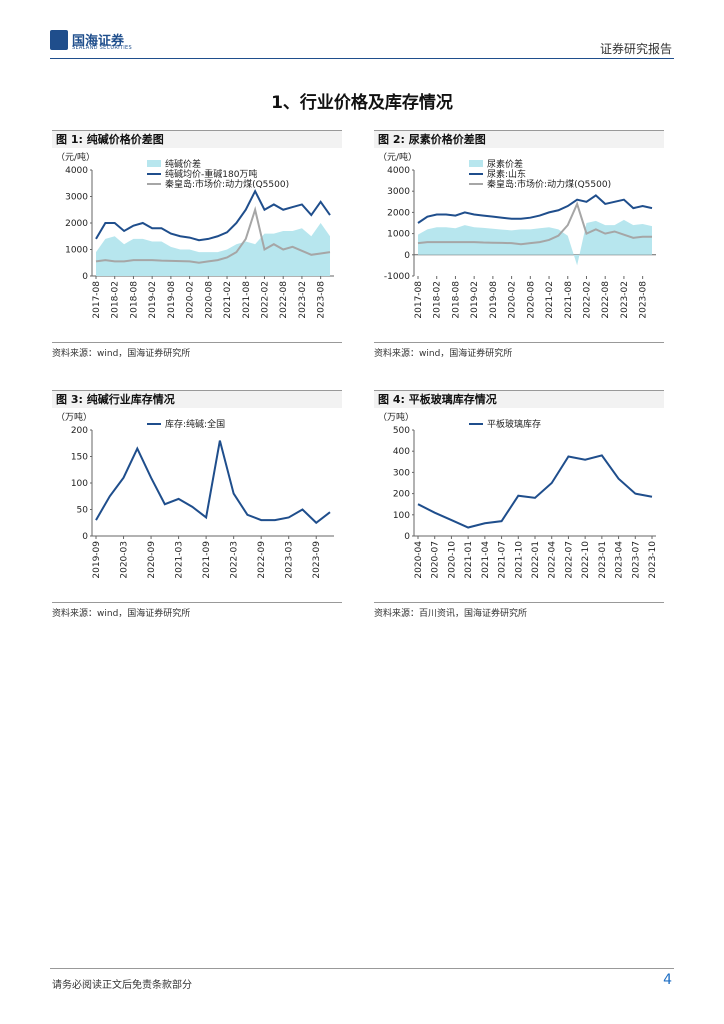 The height and width of the screenshot is (1024, 724). Describe the element at coordinates (401, 431) in the screenshot. I see `y-tick-label: 500` at that location.